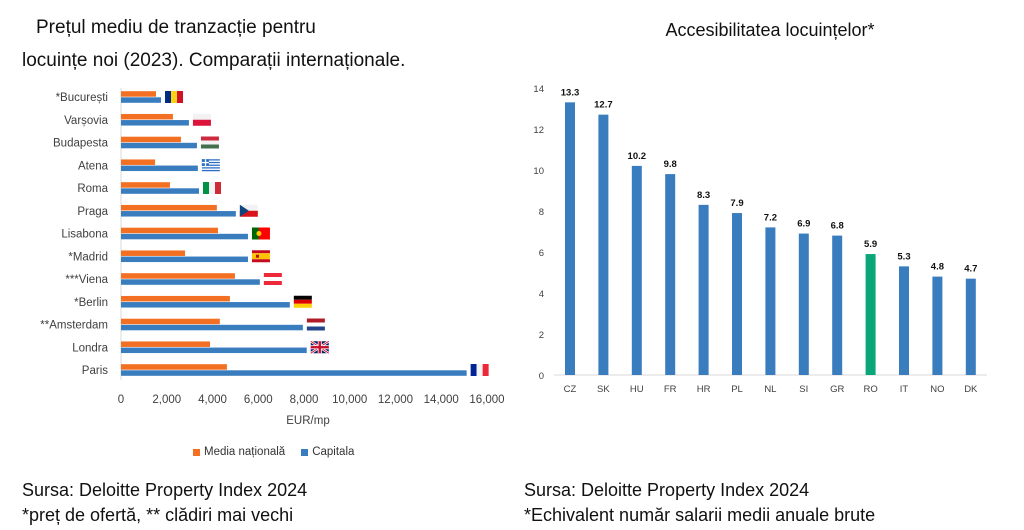  I want to click on category-label: *Madrid, so click(88, 257).